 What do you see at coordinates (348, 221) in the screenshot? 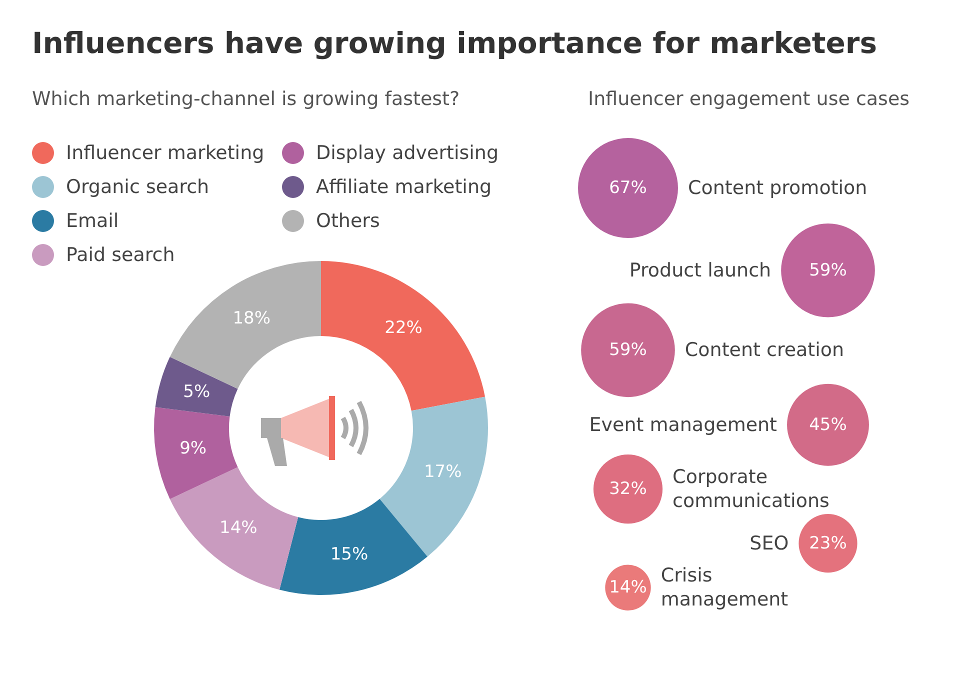
I see `legend-label: Others` at bounding box center [348, 221].